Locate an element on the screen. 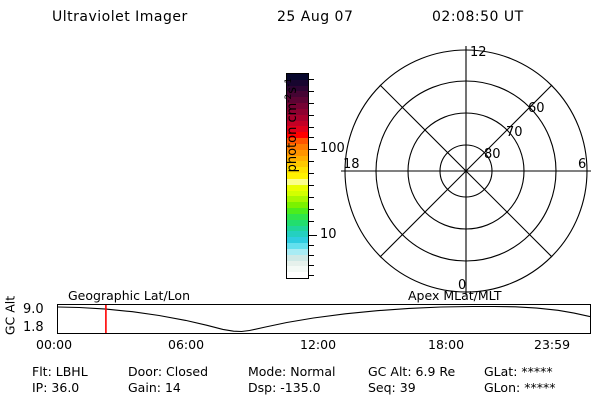 The width and height of the screenshot is (600, 400). orbit-title-geographic: Geographic Lat/Lon is located at coordinates (129, 295).